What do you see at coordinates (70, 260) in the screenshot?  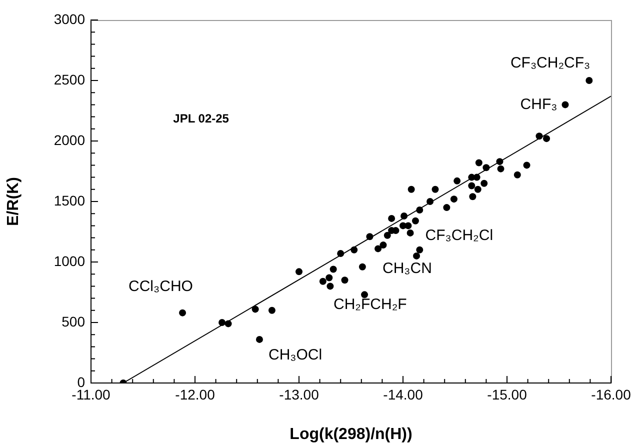 I see `y-tick-label: 1000` at bounding box center [70, 260].